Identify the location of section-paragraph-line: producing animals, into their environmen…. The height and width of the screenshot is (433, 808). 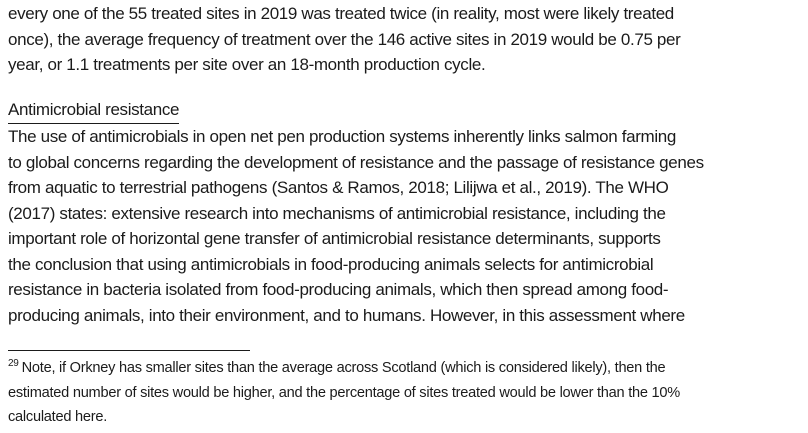
(346, 315).